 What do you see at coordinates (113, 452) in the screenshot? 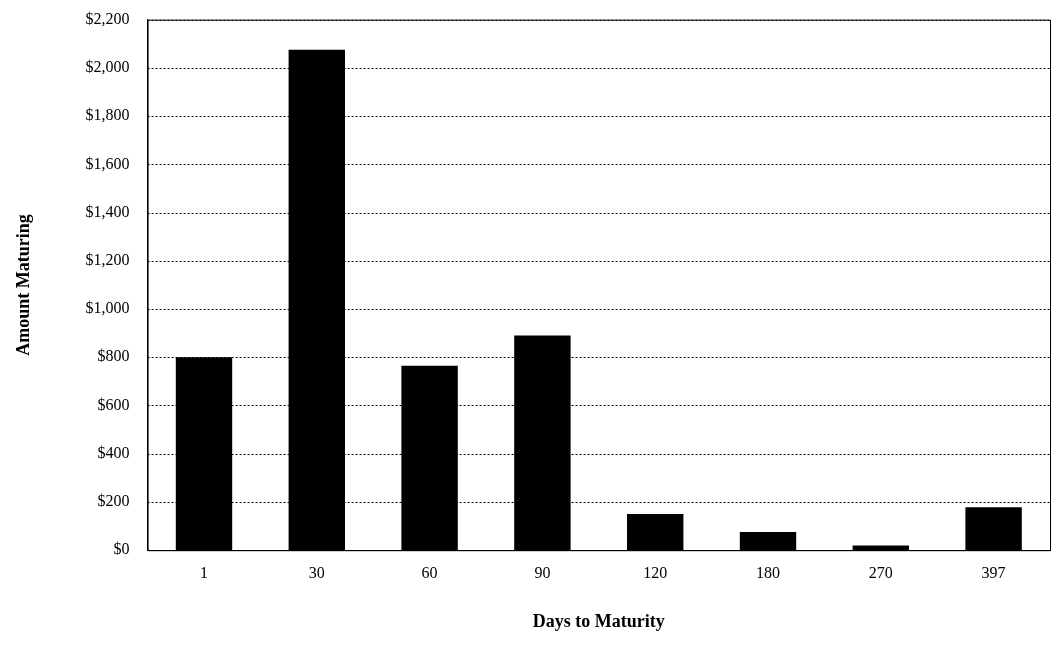
I see `y-tick-label: $400` at bounding box center [113, 452].